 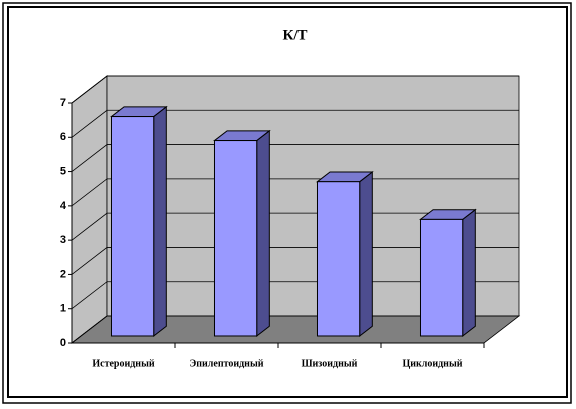 What do you see at coordinates (123, 363) in the screenshot?
I see `x-tick-label: Истероидный` at bounding box center [123, 363].